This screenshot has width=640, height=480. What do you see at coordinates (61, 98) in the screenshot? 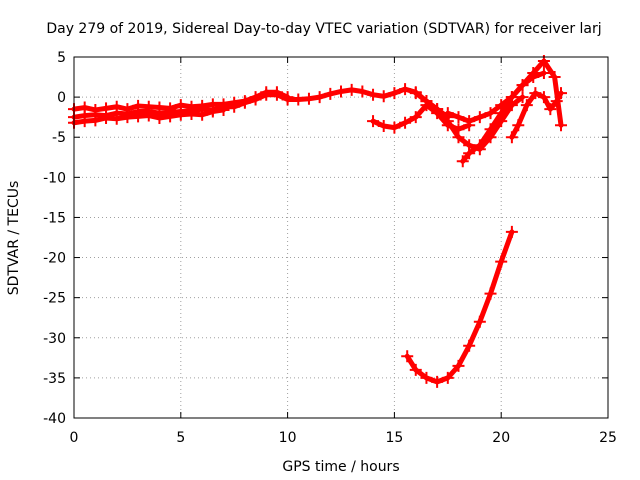
I see `y-tick-label: 0` at bounding box center [61, 98].